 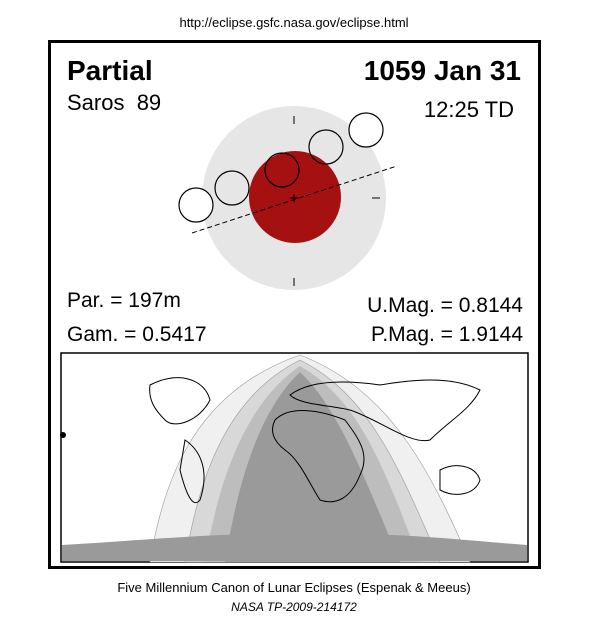 I want to click on africa, so click(x=318, y=456).